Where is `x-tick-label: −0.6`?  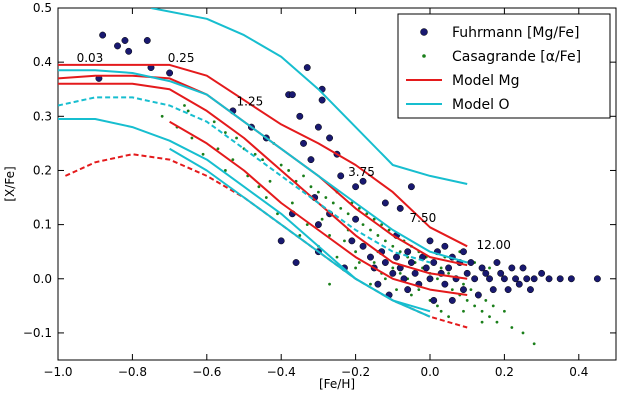 x-tick-label: −0.6 is located at coordinates (206, 372).